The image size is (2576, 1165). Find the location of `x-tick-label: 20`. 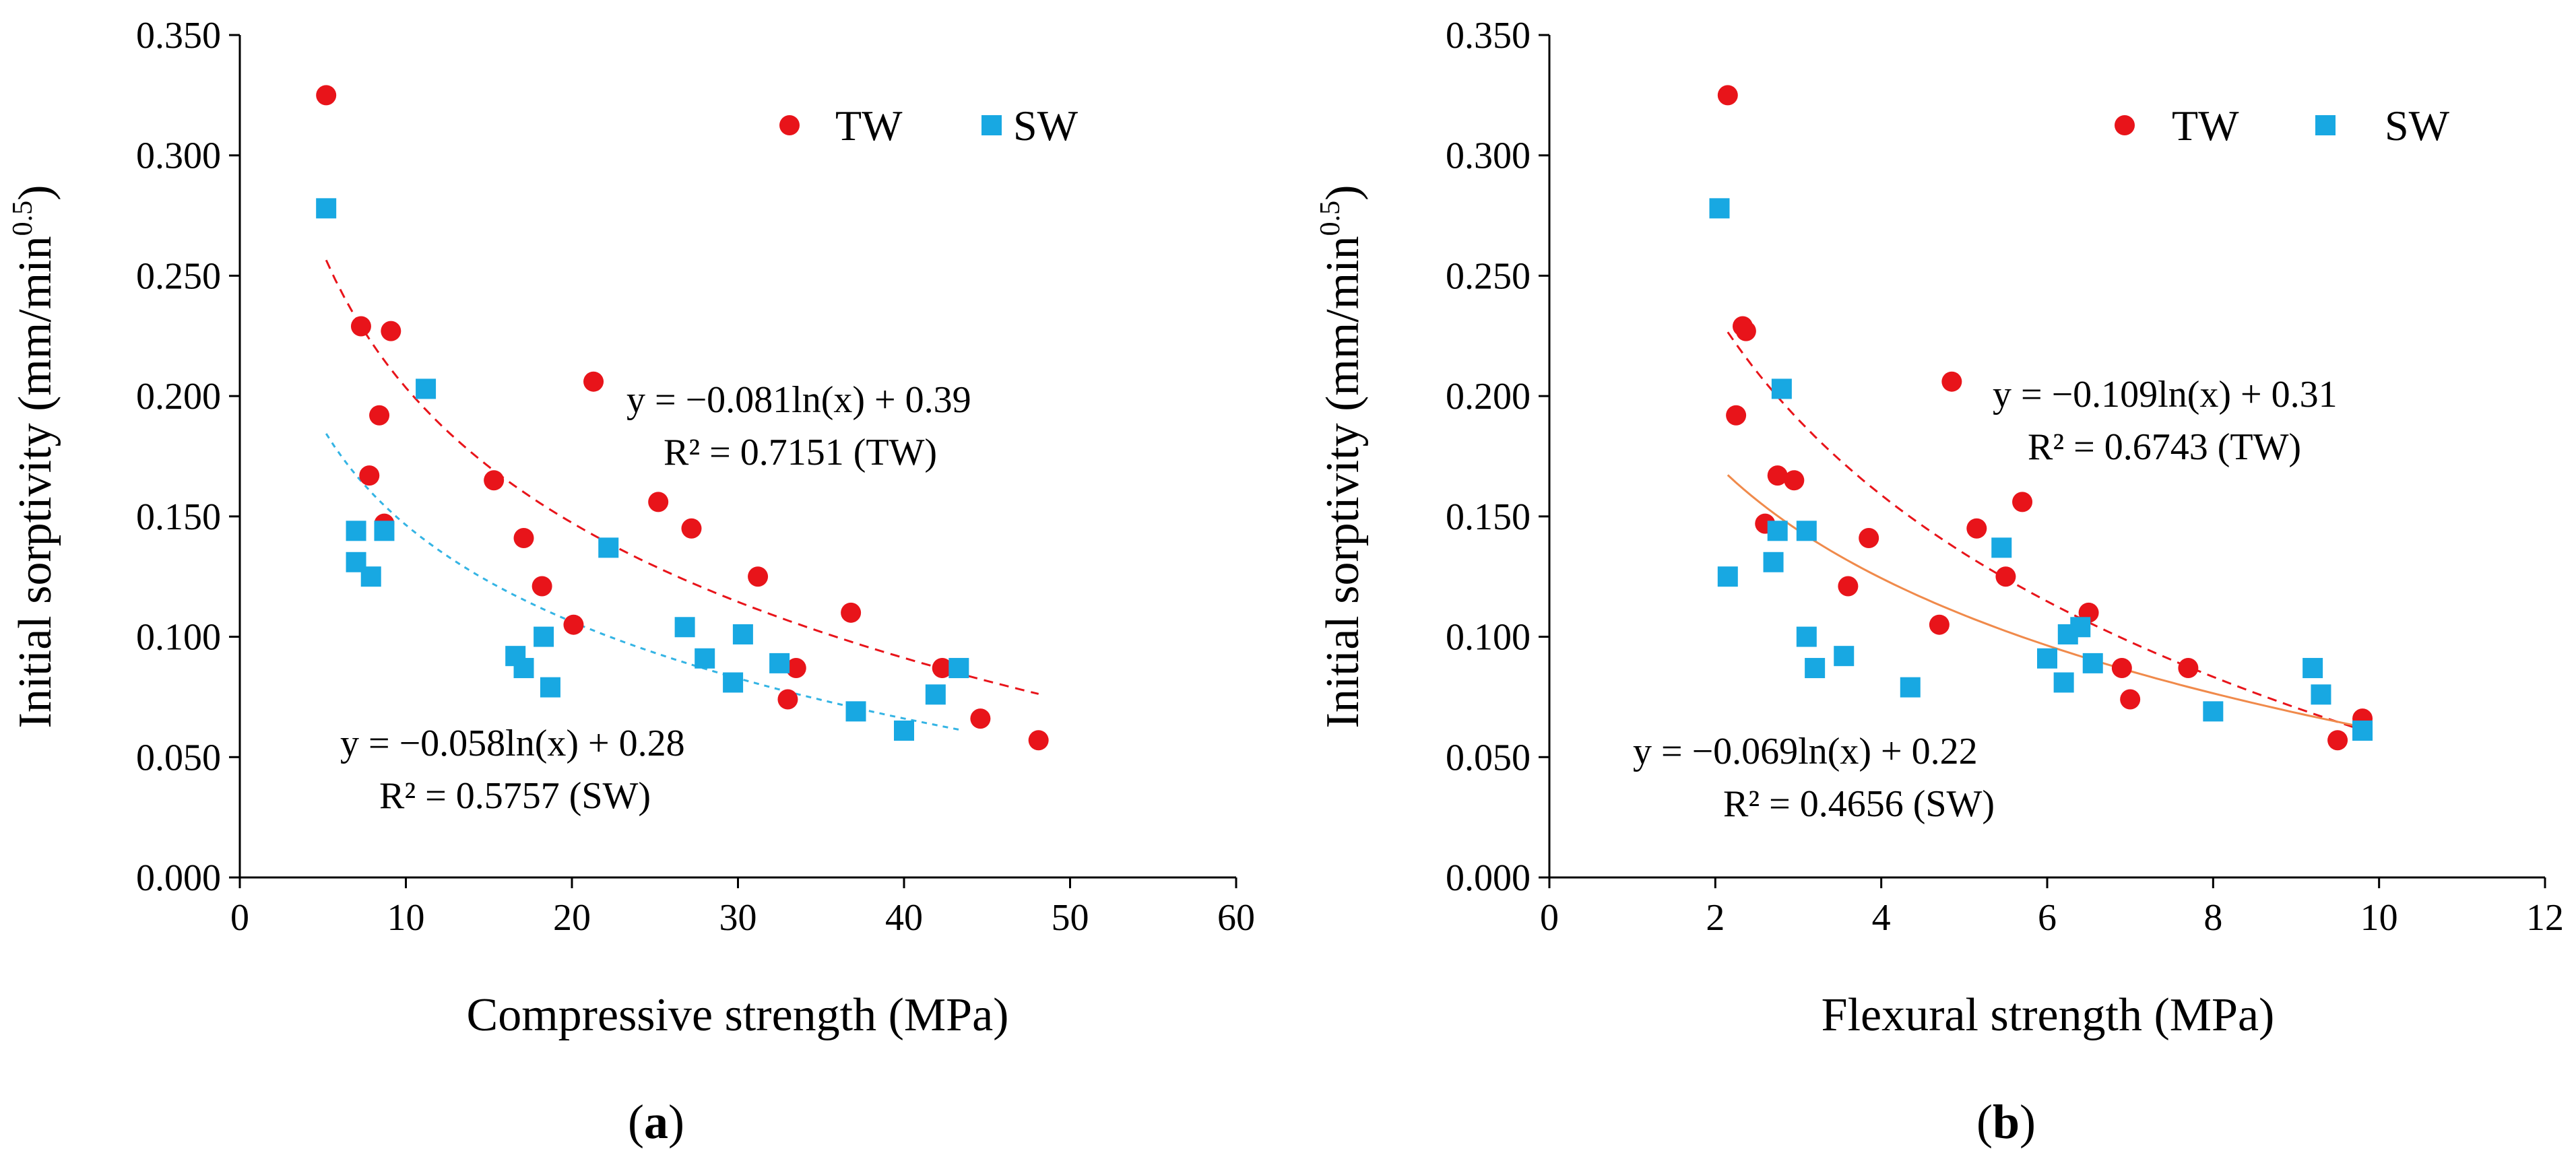

x-tick-label: 20 is located at coordinates (572, 918).